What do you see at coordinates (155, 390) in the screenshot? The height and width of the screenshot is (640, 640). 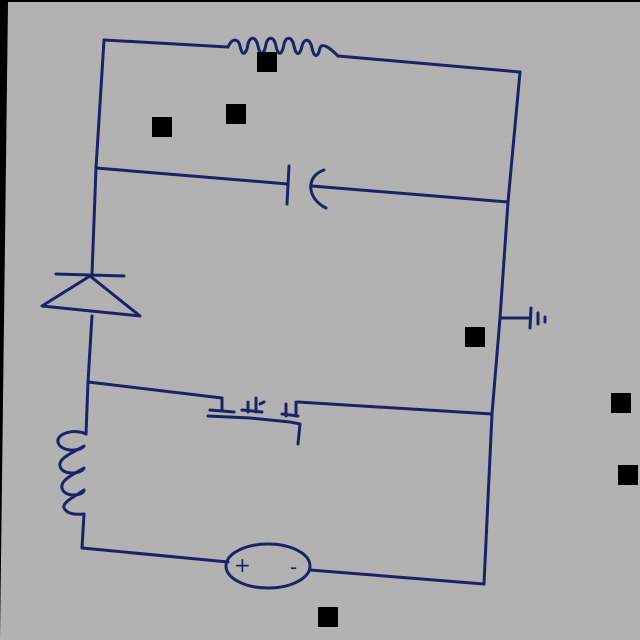 I see `wire-mosfet-left` at bounding box center [155, 390].